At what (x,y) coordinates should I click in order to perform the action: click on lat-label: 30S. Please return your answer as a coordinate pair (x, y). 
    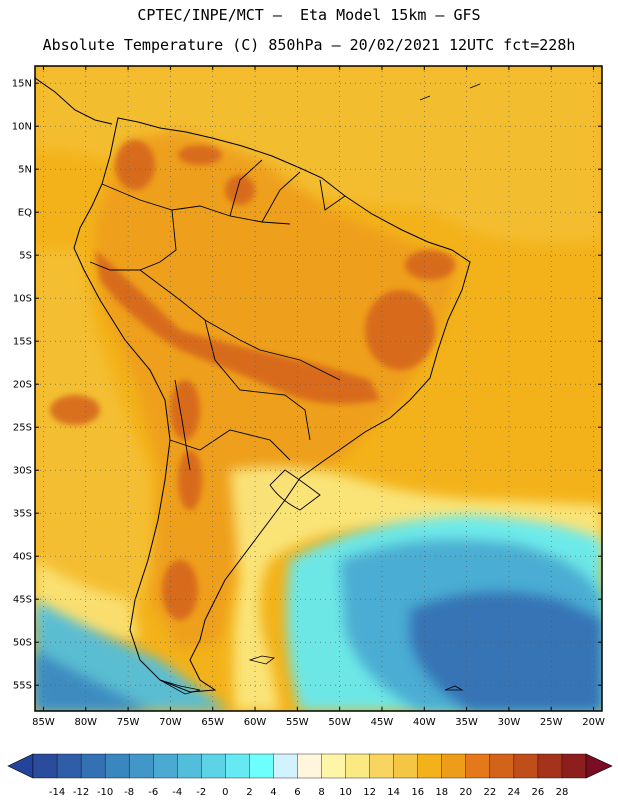
    Looking at the image, I should click on (22, 471).